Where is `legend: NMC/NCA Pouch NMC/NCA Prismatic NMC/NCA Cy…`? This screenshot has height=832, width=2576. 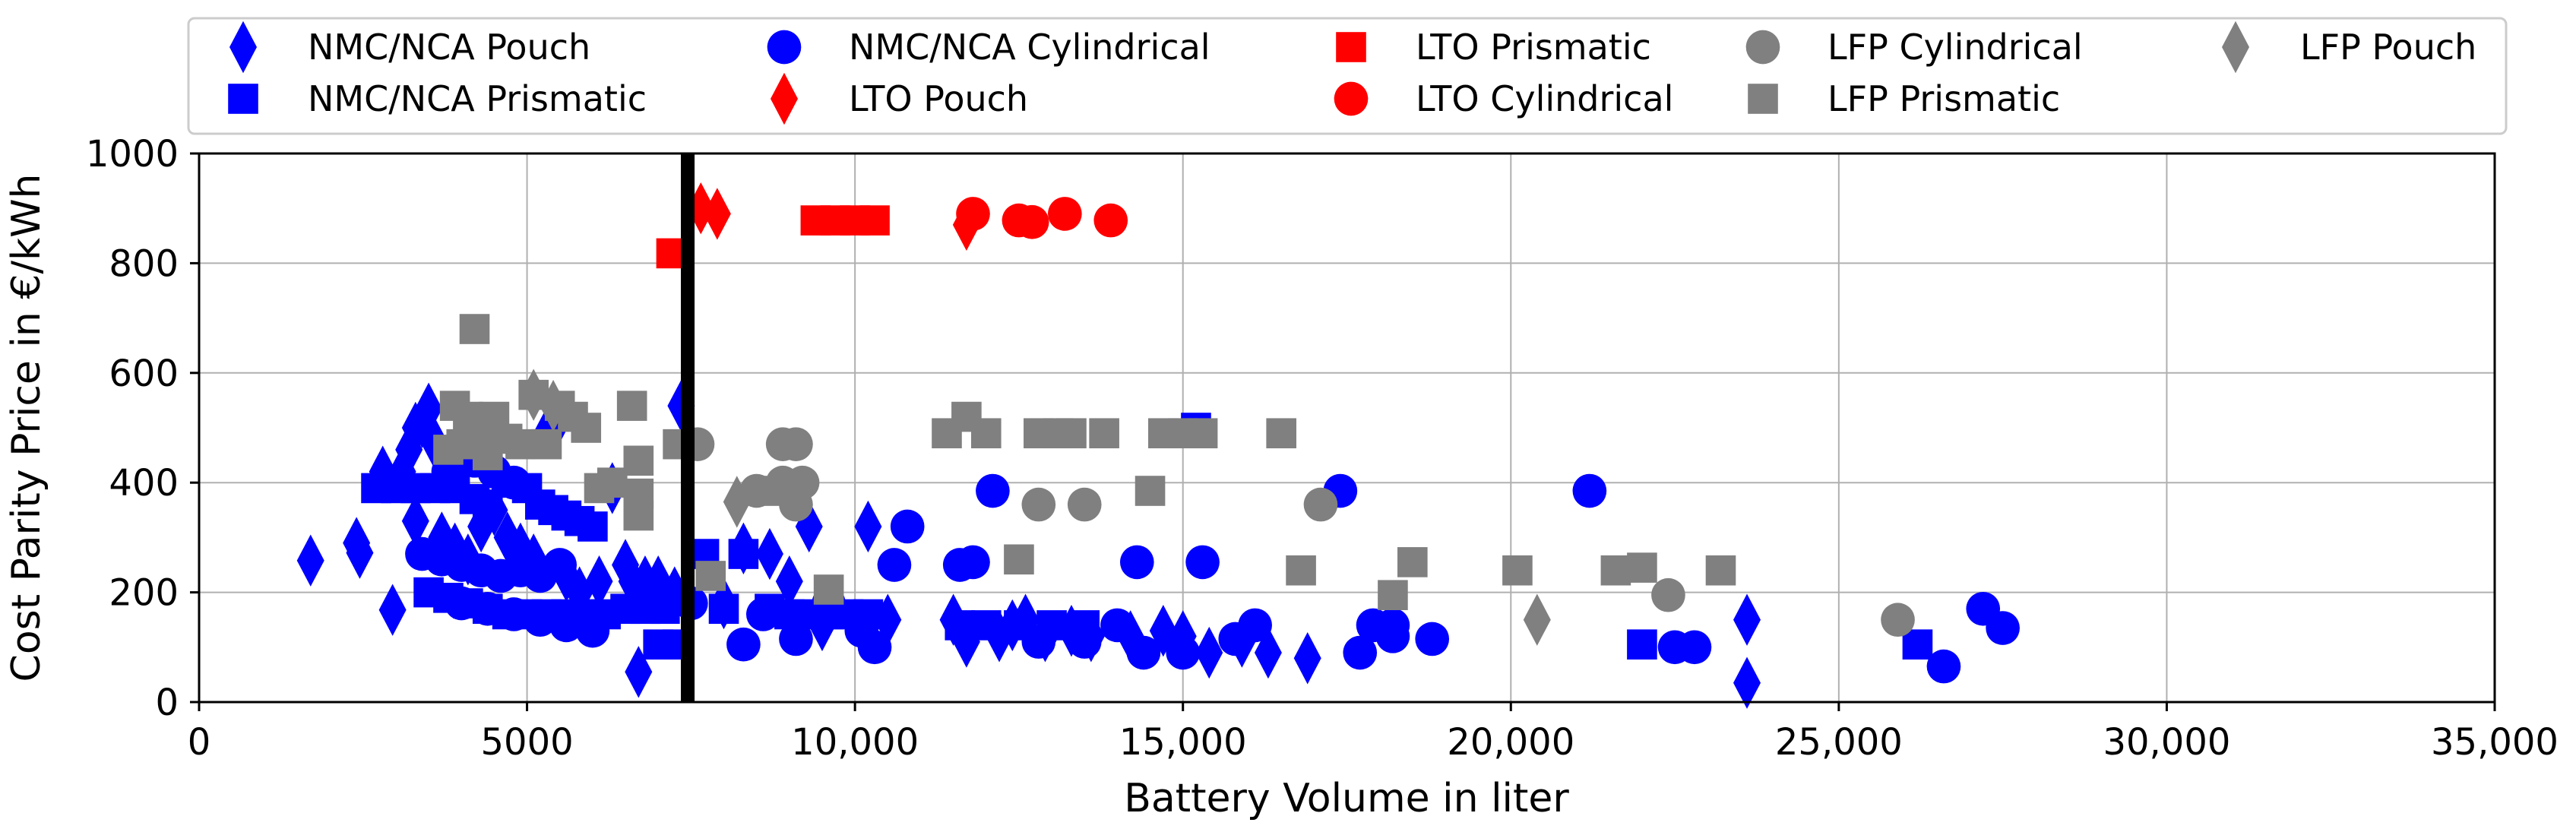 legend: NMC/NCA Pouch NMC/NCA Prismatic NMC/NCA Cy… is located at coordinates (1347, 76).